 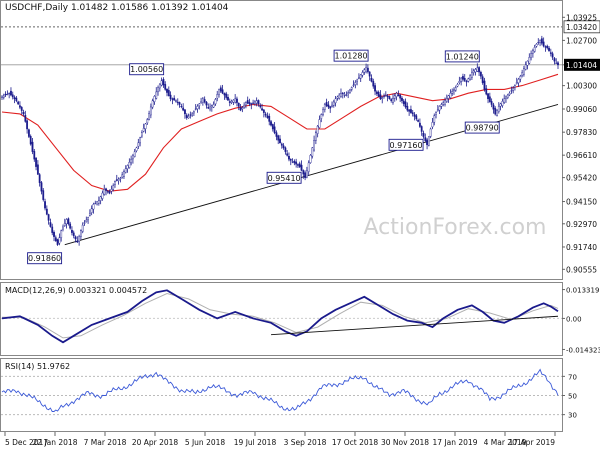 I want to click on x-tick-label: 3 Sep 2018, so click(x=305, y=442).